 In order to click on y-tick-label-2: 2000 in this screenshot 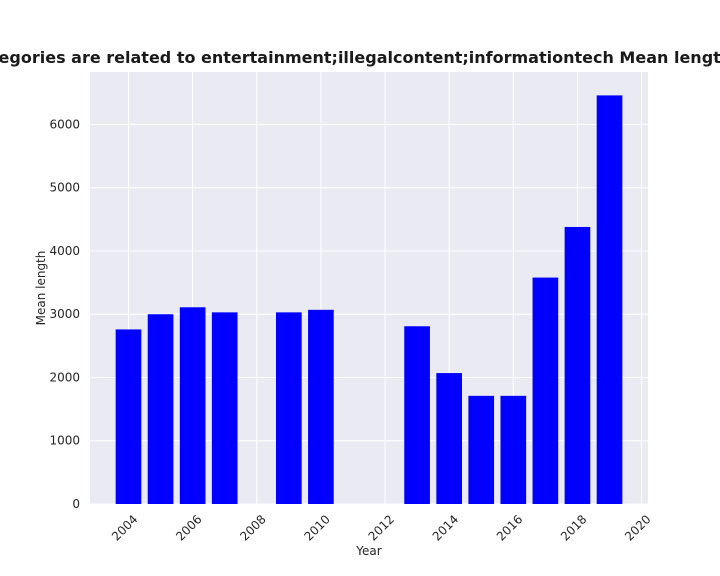, I will do `click(64, 377)`.